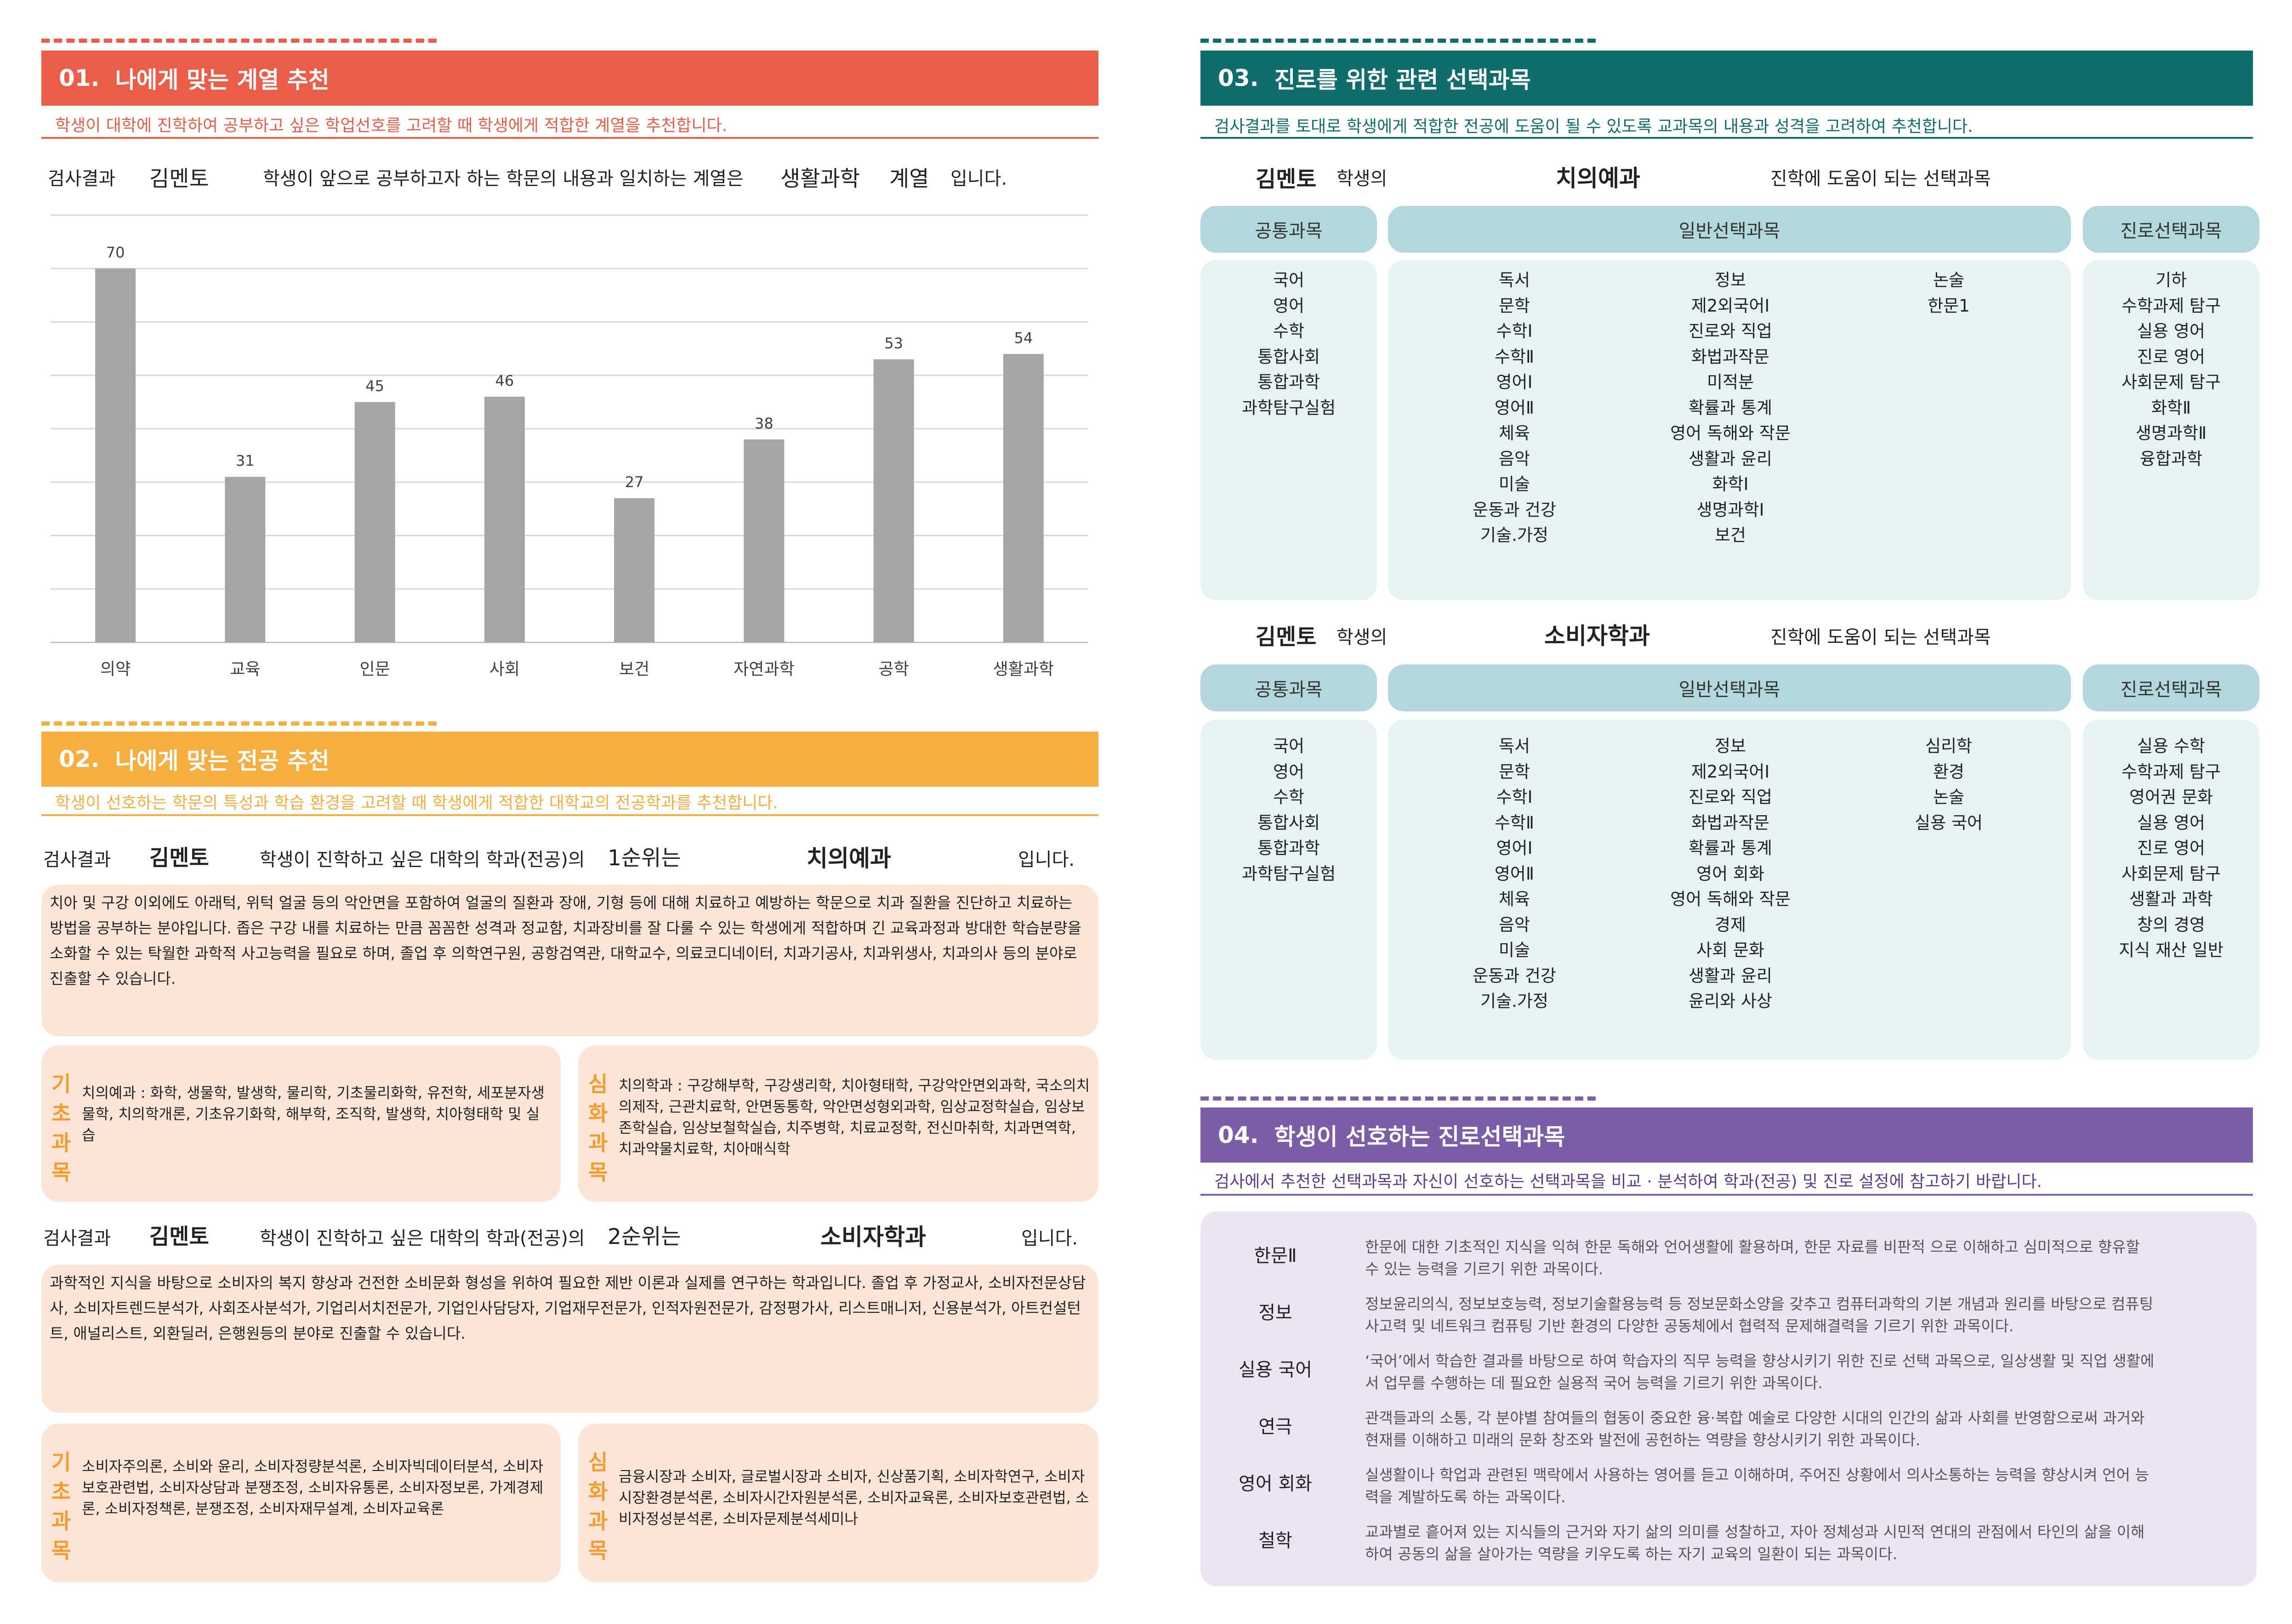 The width and height of the screenshot is (2292, 1624). I want to click on s1-student-name: 김멘토, so click(179, 179).